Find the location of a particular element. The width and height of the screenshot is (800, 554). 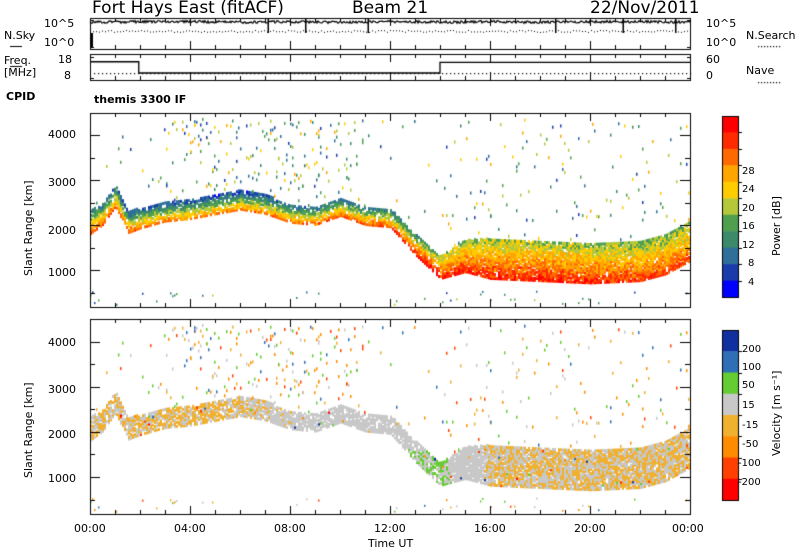

velocity-cbar-tick: 15 is located at coordinates (748, 405).